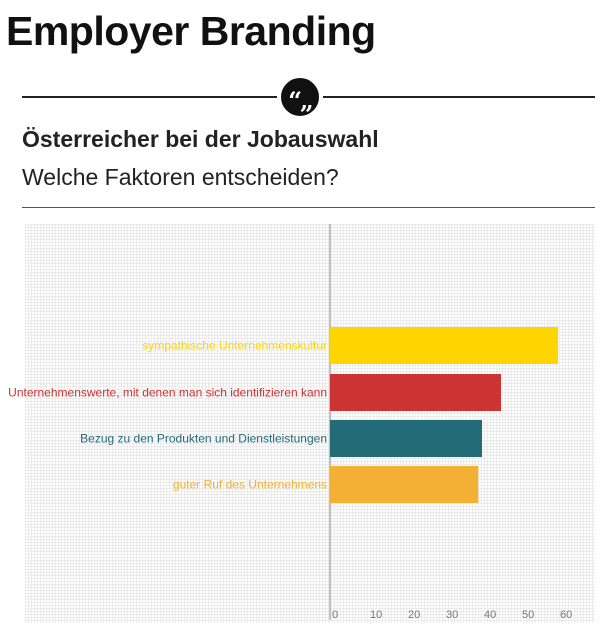 The height and width of the screenshot is (633, 600). What do you see at coordinates (250, 485) in the screenshot?
I see `category-label: guter Ruf des Unternehmens` at bounding box center [250, 485].